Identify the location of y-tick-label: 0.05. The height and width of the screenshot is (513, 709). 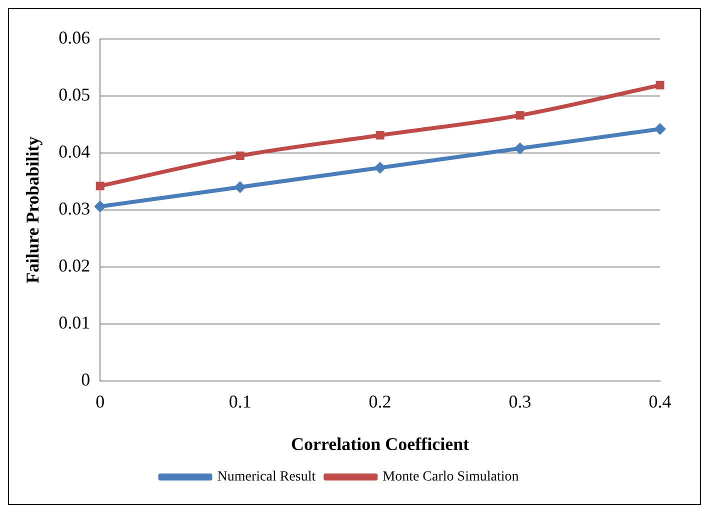
(74, 94).